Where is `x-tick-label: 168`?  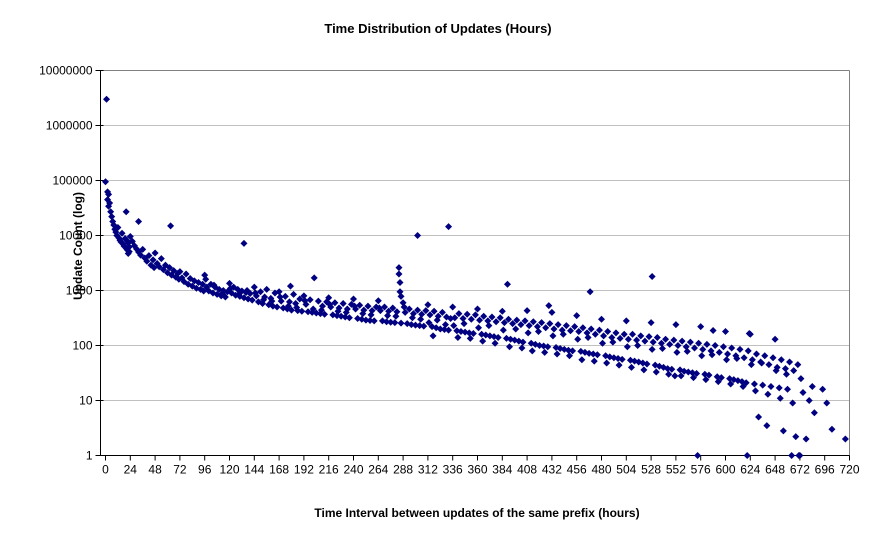
x-tick-label: 168 is located at coordinates (279, 470).